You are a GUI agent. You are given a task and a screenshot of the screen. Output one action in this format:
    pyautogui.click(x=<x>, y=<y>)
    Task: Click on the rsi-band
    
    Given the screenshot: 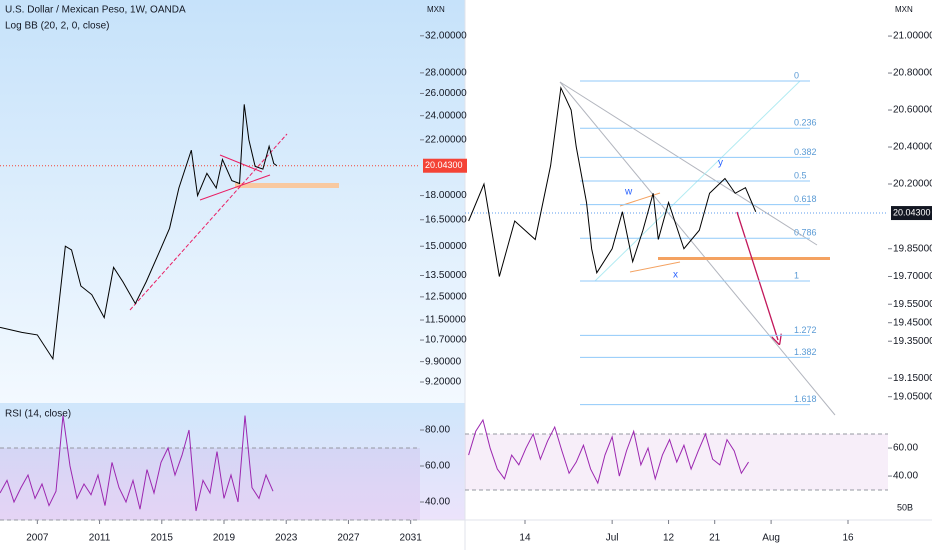 What is the action you would take?
    pyautogui.click(x=210, y=484)
    